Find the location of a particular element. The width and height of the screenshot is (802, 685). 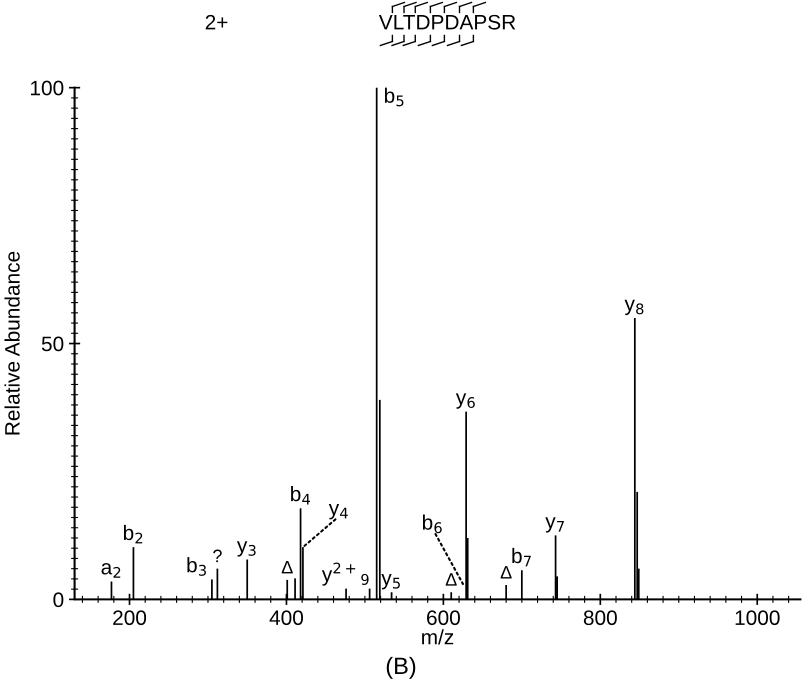

x-tick-label: 1000 is located at coordinates (758, 618).